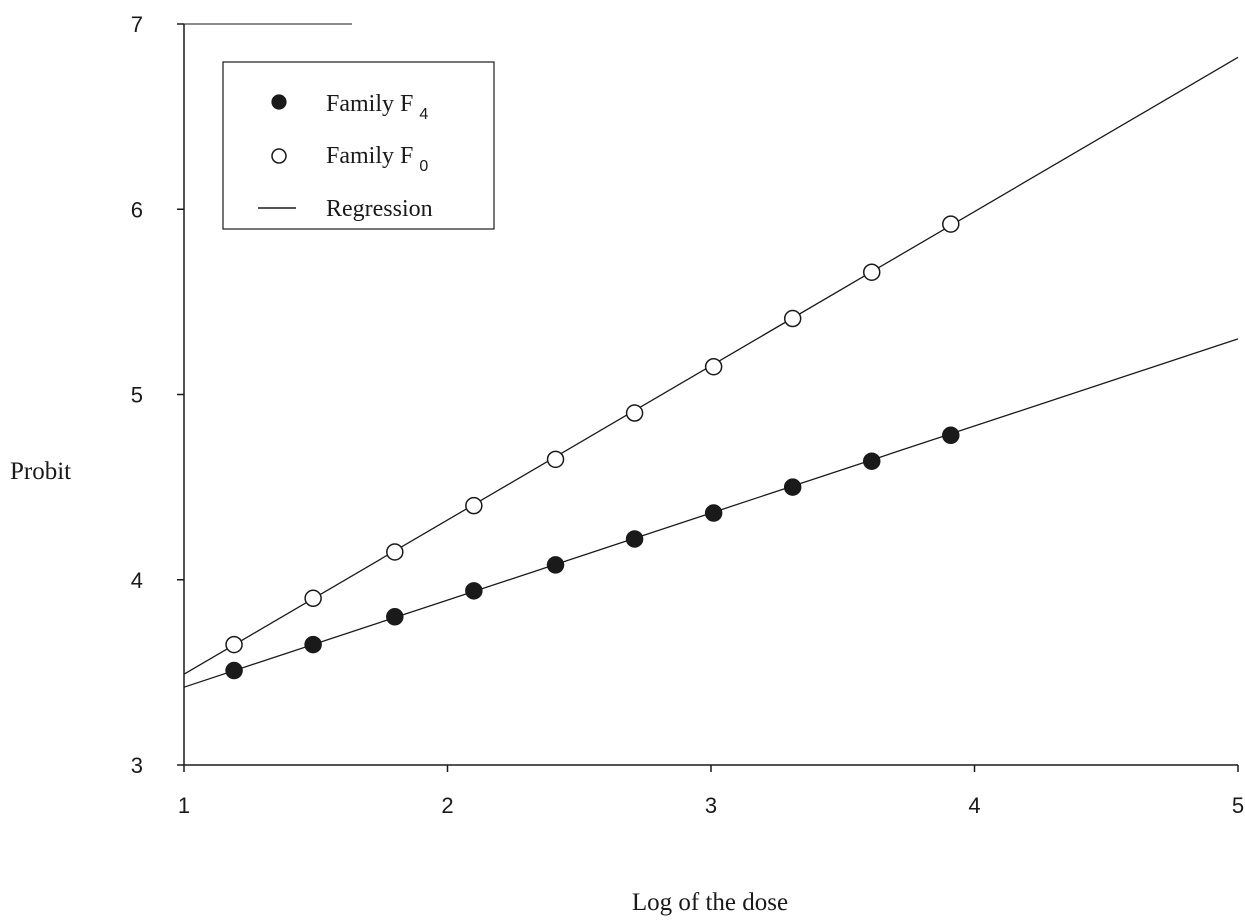 The image size is (1245, 923). I want to click on y-tick-label: 3, so click(137, 765).